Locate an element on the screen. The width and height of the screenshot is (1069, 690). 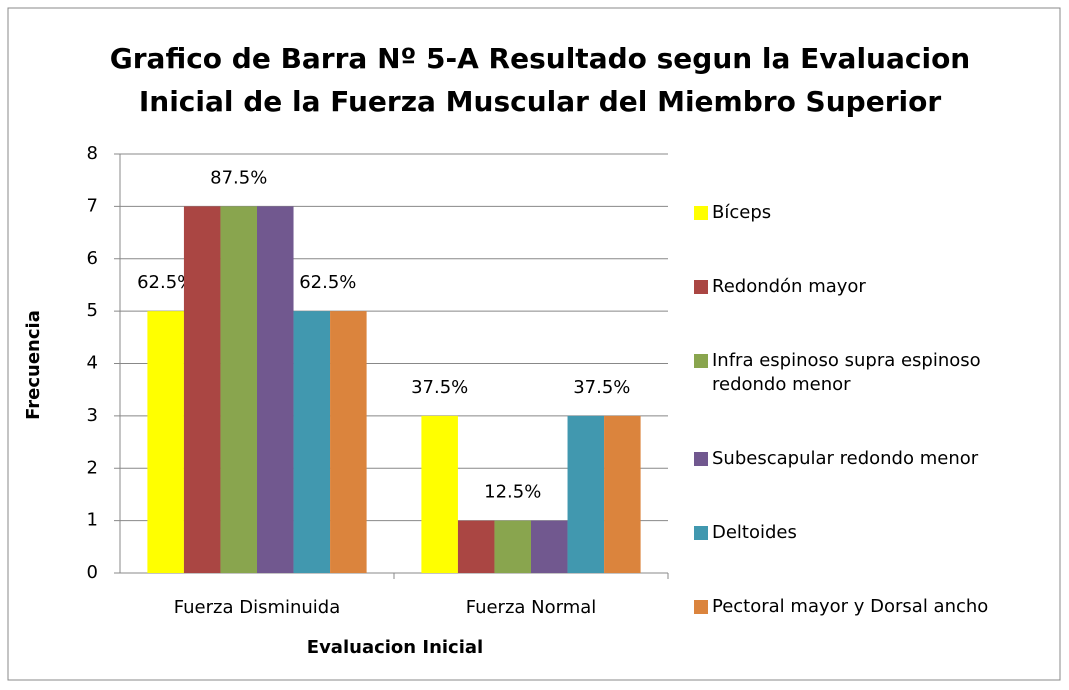
y-tick-label: 4 is located at coordinates (92, 363).